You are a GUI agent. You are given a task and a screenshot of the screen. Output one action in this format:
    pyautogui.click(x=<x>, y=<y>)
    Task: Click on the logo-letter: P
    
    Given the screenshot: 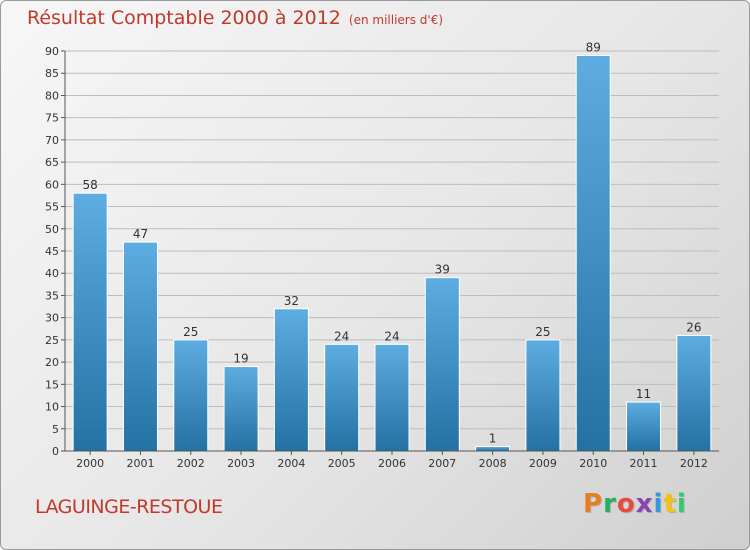 What is the action you would take?
    pyautogui.click(x=593, y=504)
    